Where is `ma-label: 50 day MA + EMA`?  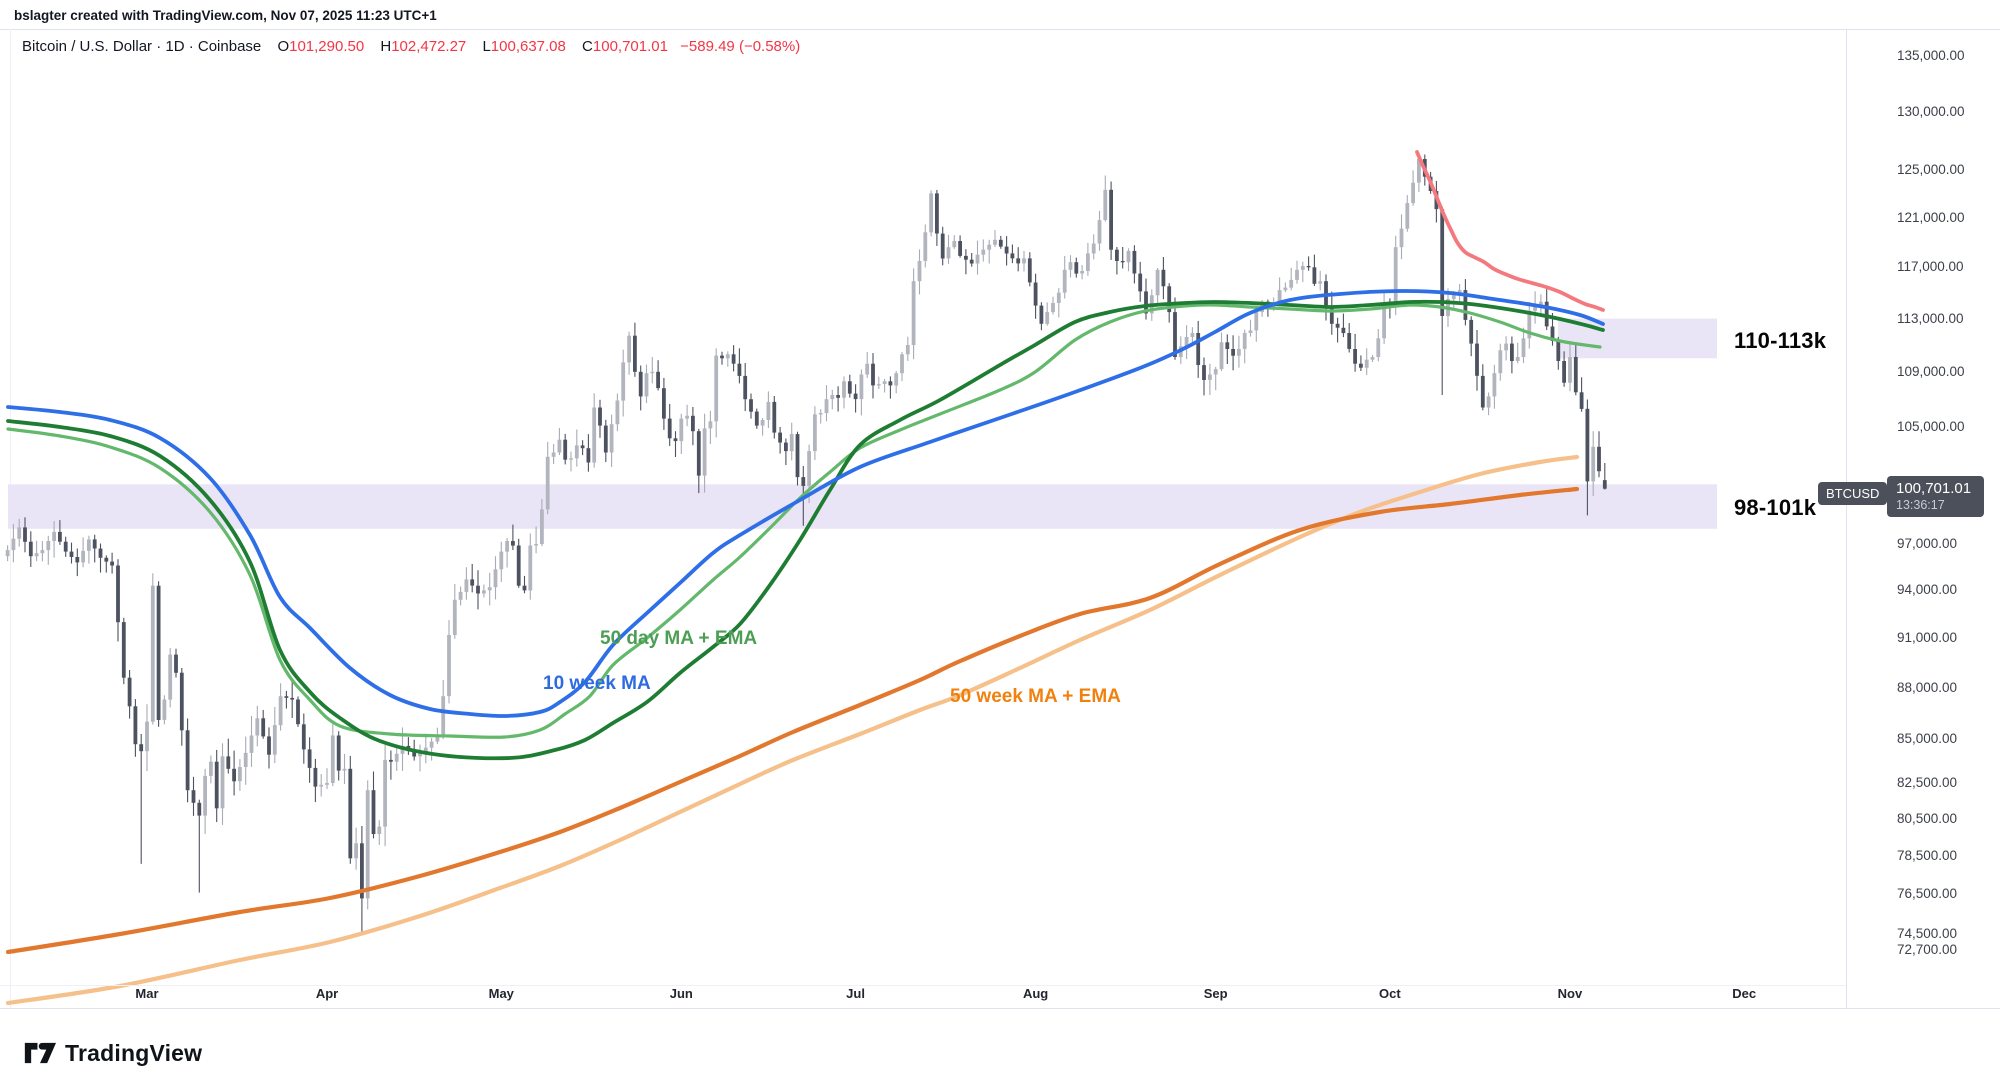
ma-label: 50 day MA + EMA is located at coordinates (679, 638).